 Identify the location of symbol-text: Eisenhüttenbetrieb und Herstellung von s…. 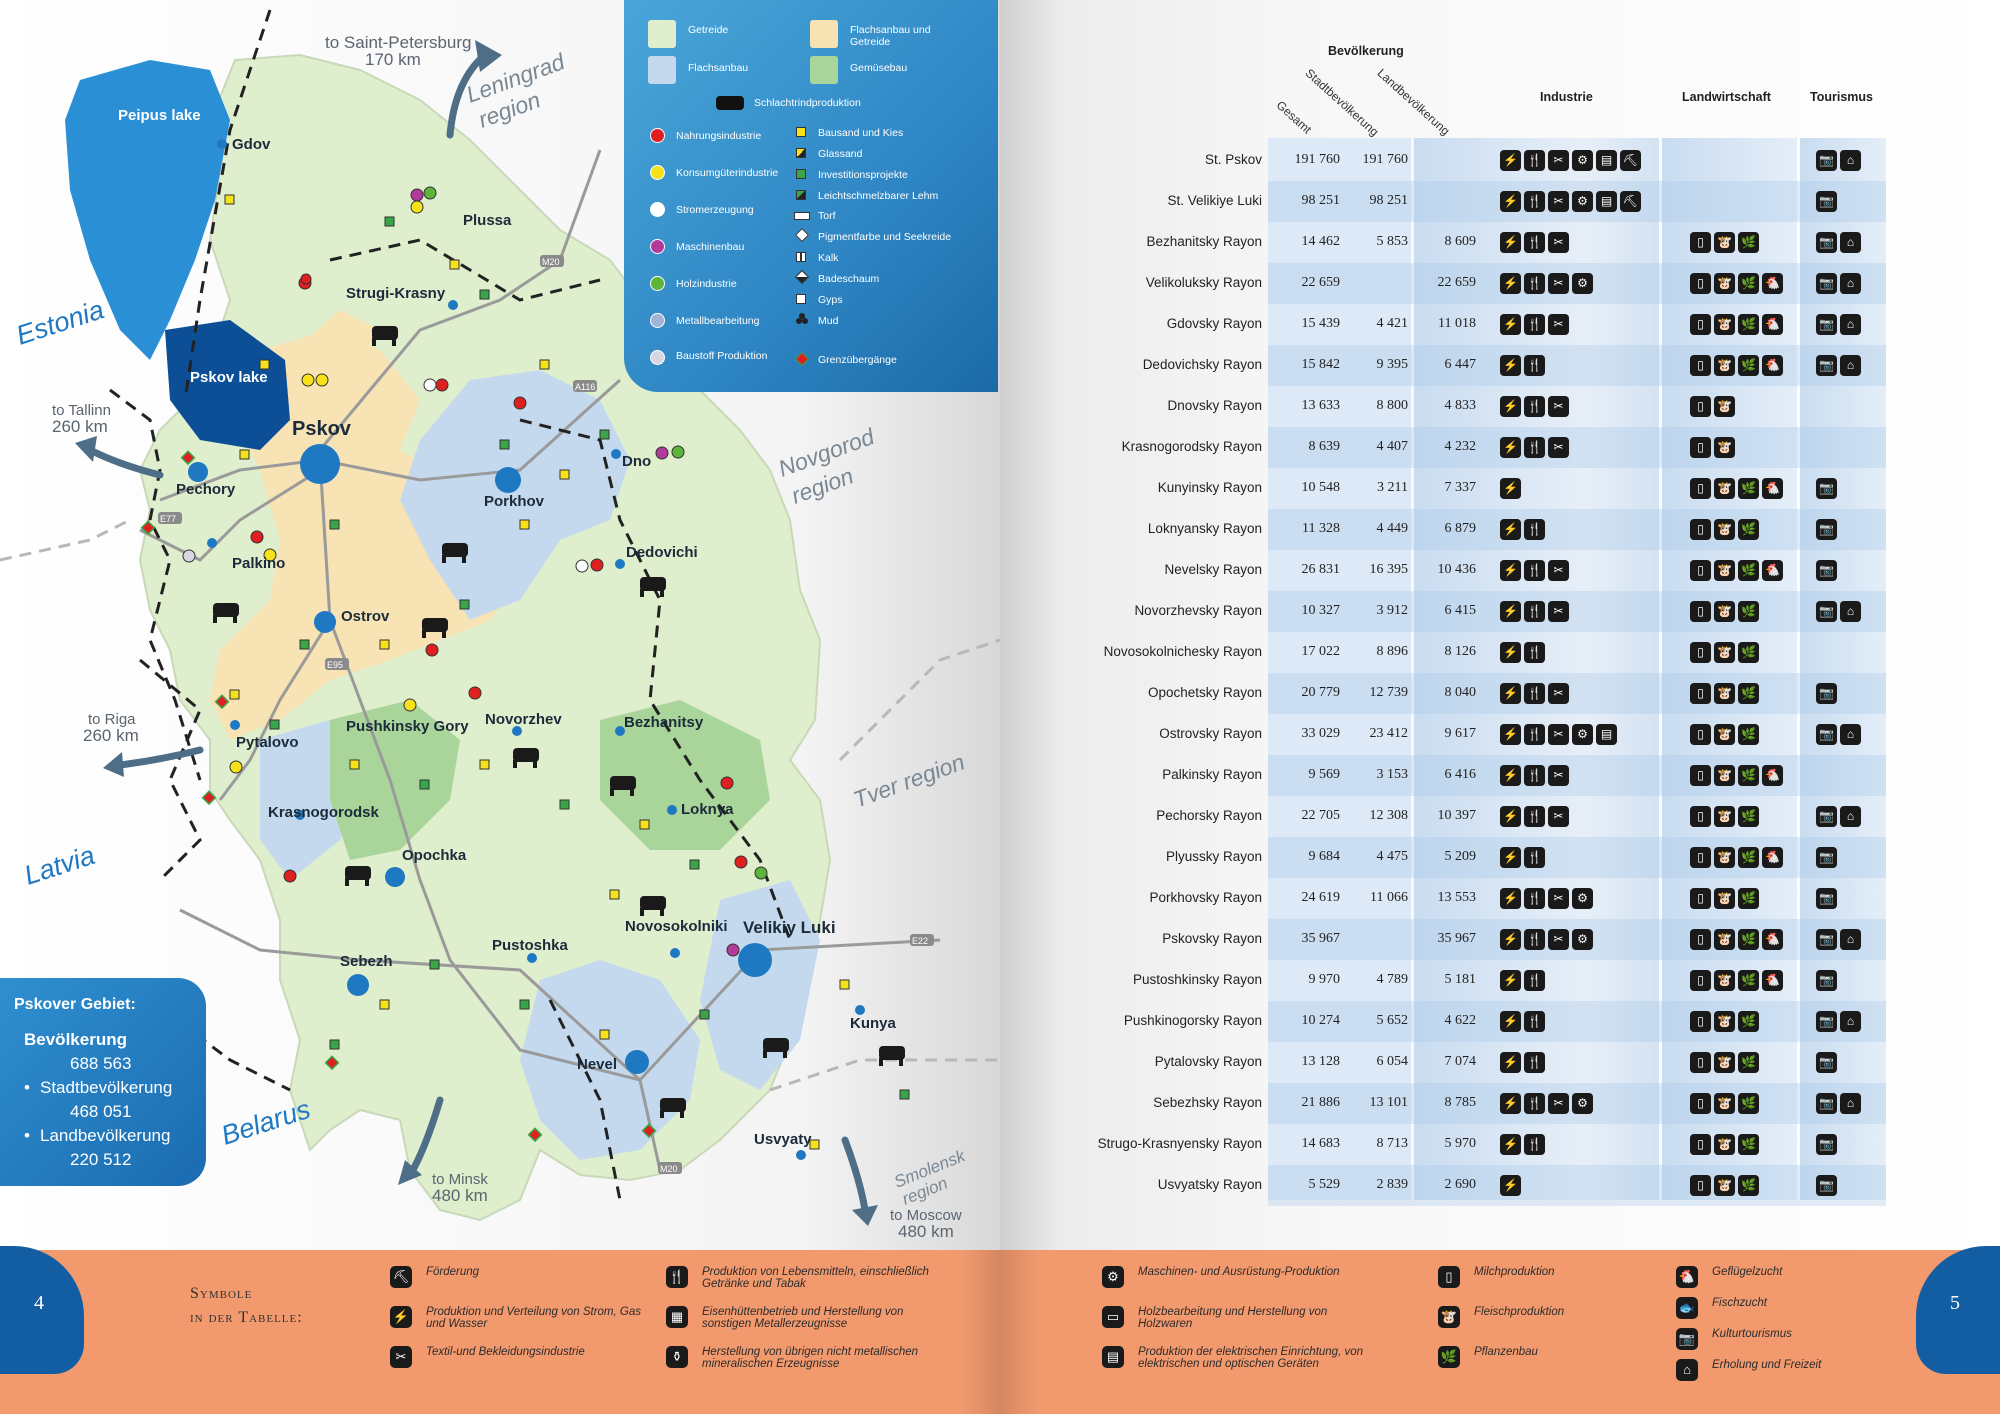
(803, 1318).